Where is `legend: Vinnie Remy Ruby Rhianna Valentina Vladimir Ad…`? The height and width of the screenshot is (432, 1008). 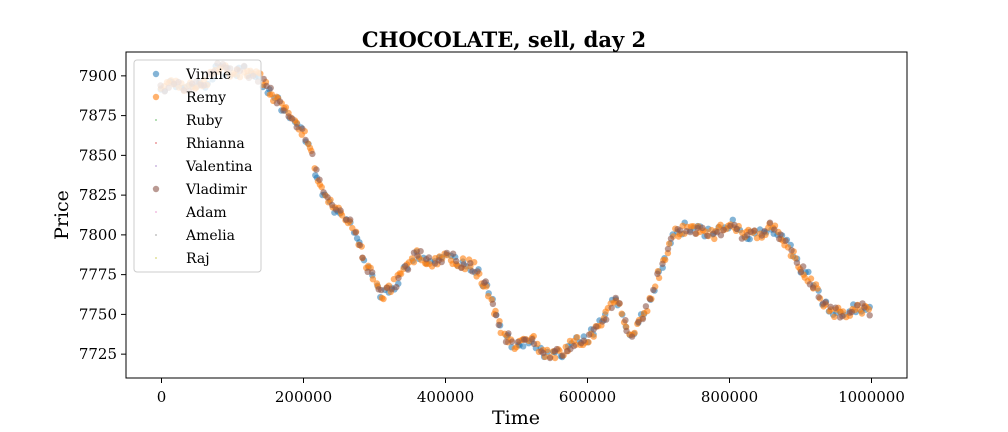 legend: Vinnie Remy Ruby Rhianna Valentina Vladimir Ad… is located at coordinates (197, 166).